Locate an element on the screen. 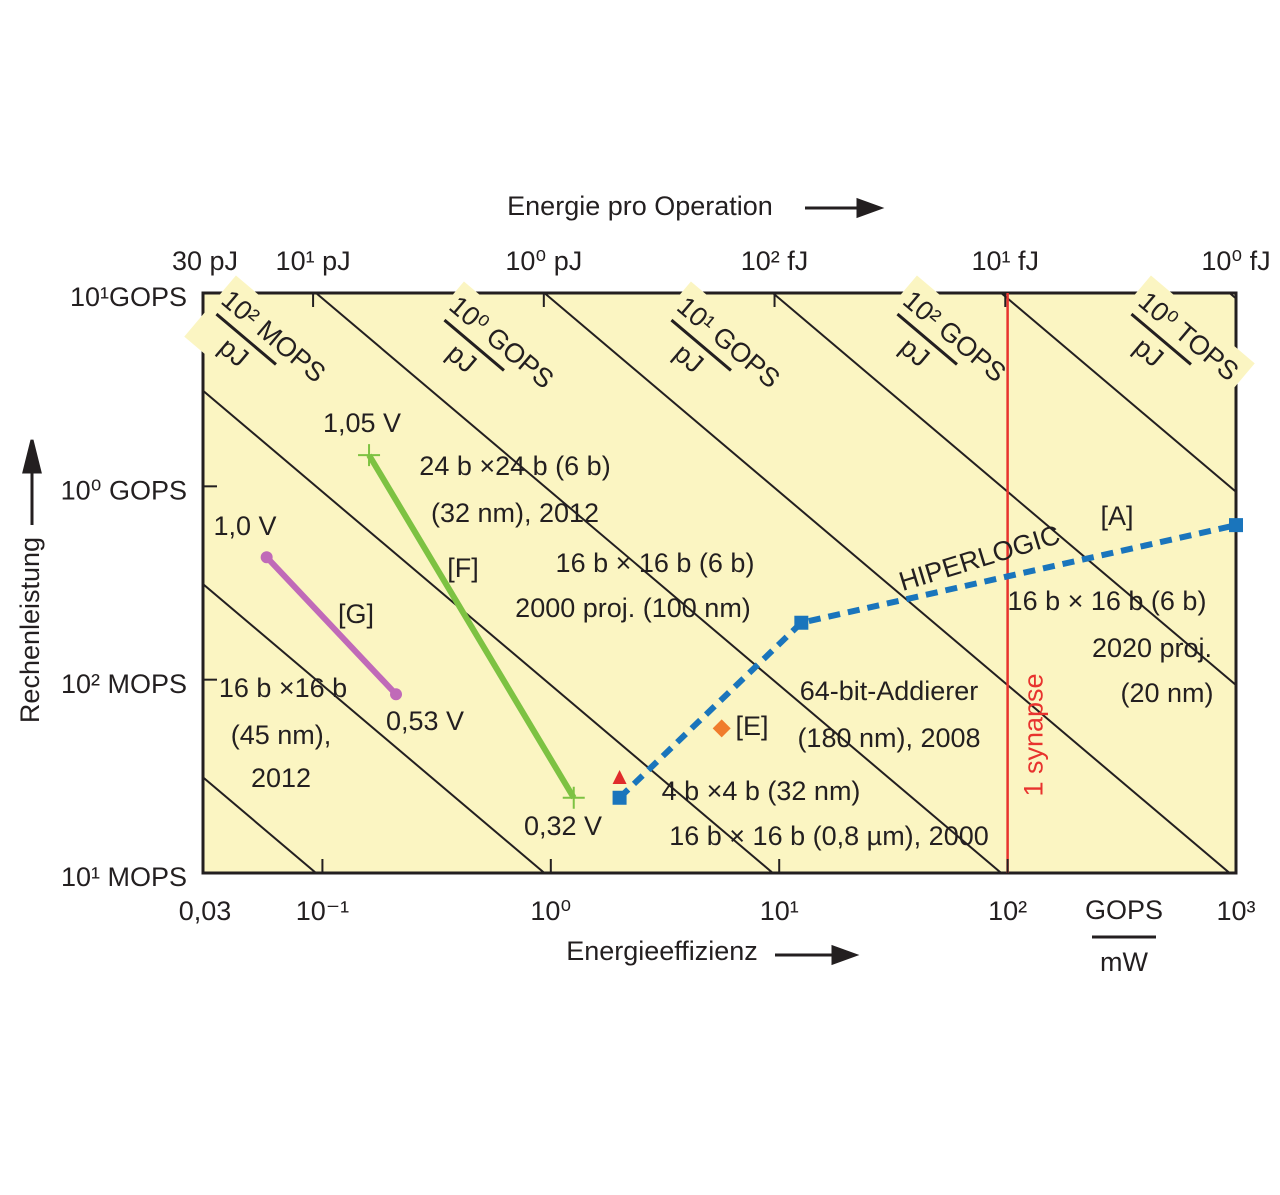 The height and width of the screenshot is (1195, 1280). y-tick-label: 10¹ MOPS is located at coordinates (124, 877).